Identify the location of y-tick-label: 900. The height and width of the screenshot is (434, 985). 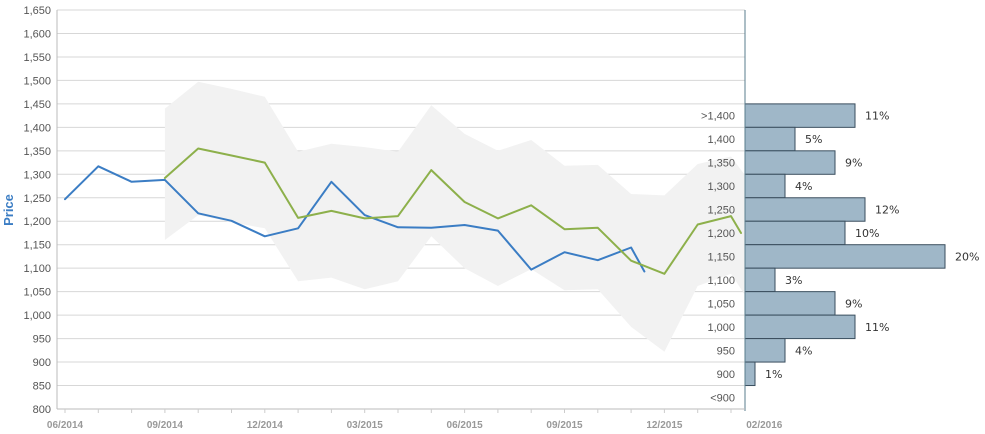
(42, 363).